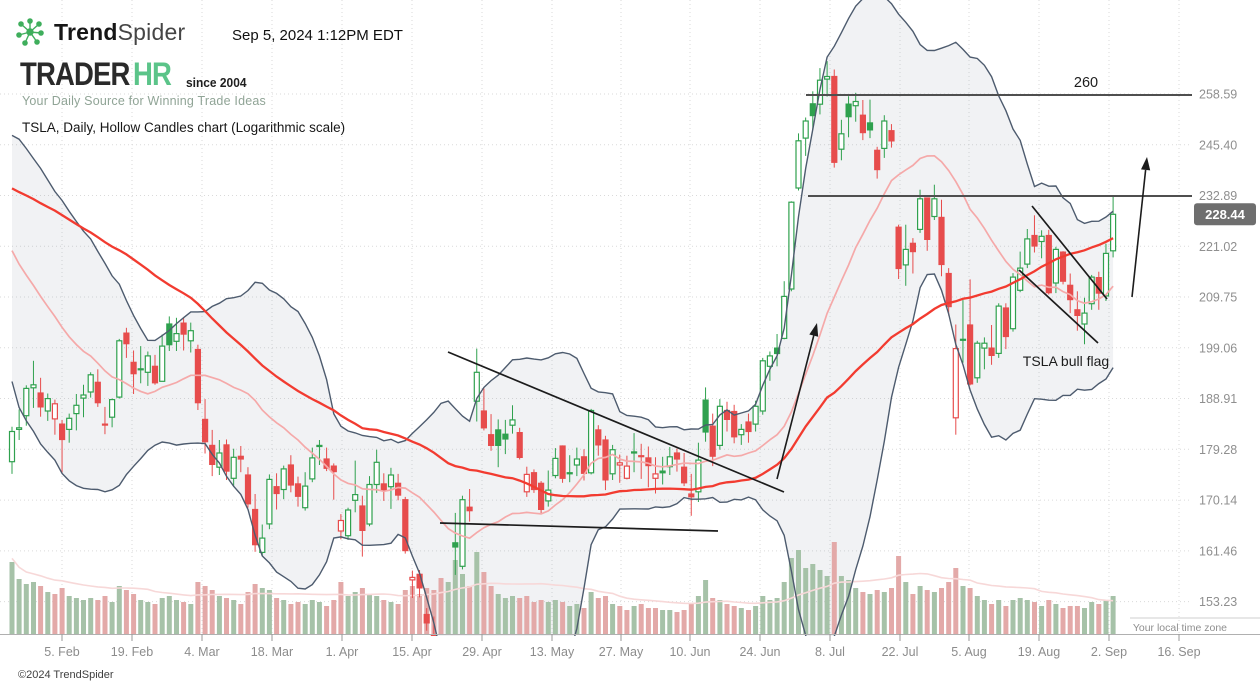 Image resolution: width=1260 pixels, height=687 pixels. Describe the element at coordinates (621, 652) in the screenshot. I see `x-axis-label: 27. May` at that location.